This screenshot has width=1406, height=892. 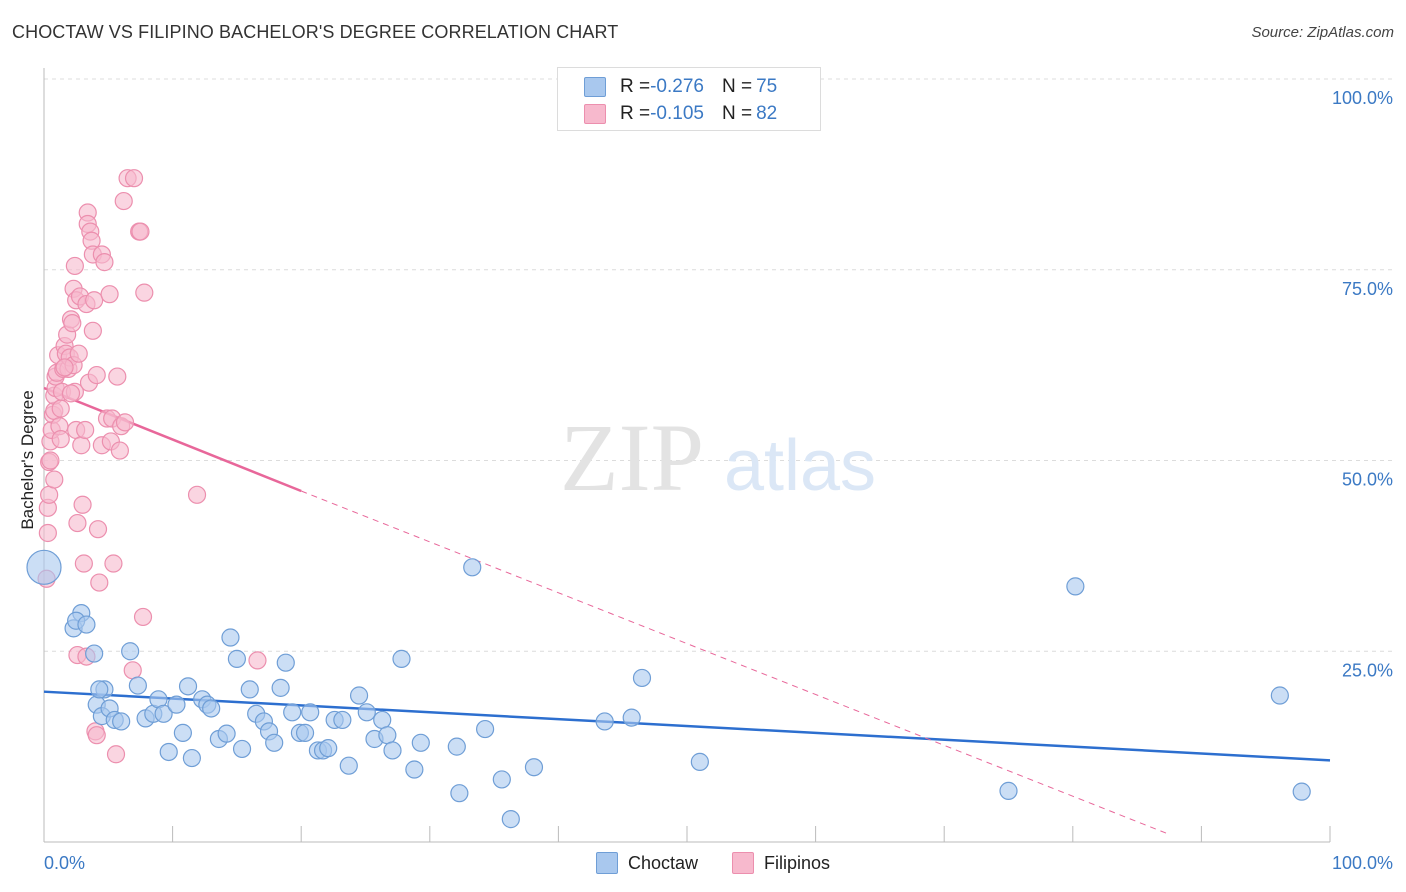 I want to click on y-tick-label-75: 75.0%, so click(x=1367, y=289).